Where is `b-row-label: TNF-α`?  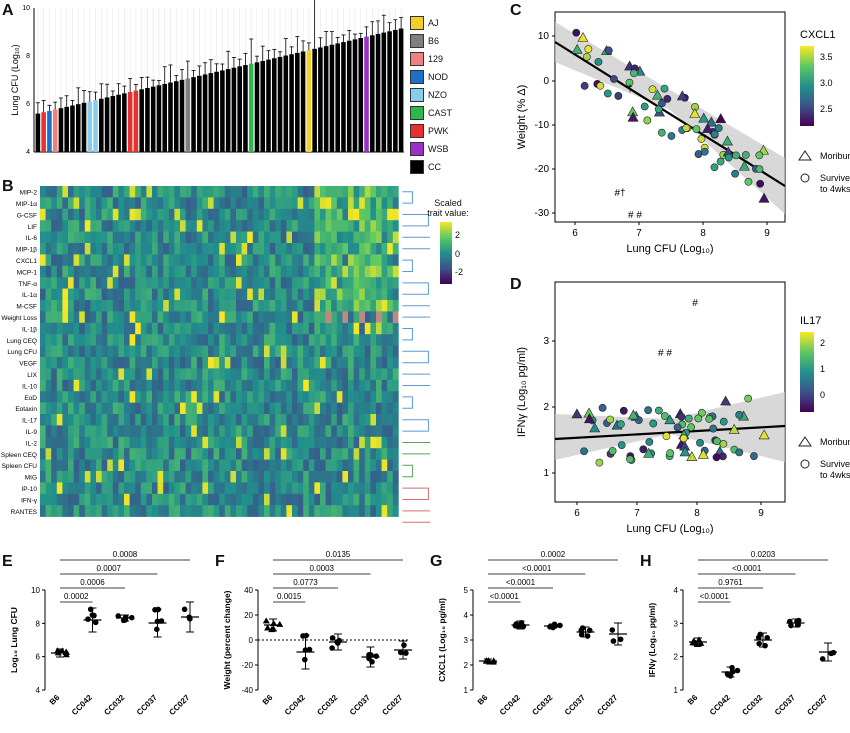 b-row-label: TNF-α is located at coordinates (27, 284).